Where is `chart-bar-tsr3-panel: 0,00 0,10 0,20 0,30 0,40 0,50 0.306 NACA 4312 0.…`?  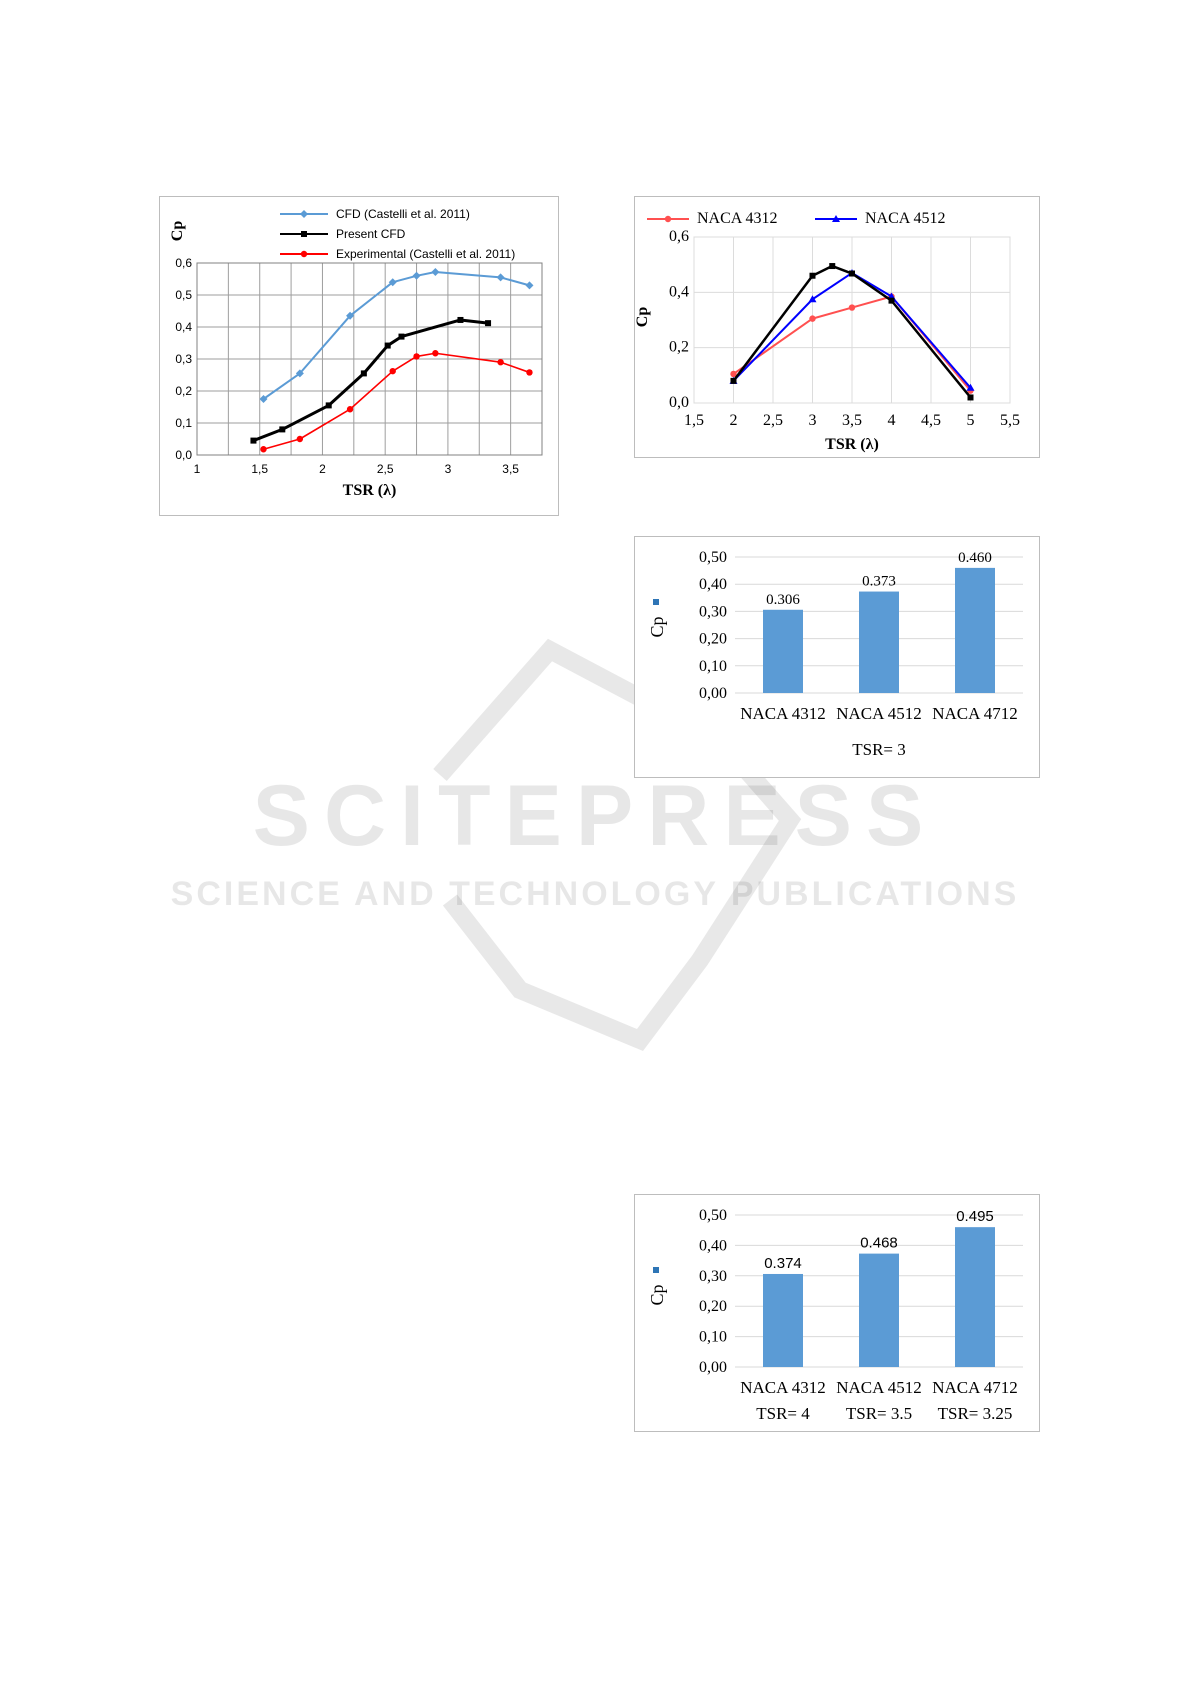
chart-bar-tsr3-panel: 0,00 0,10 0,20 0,30 0,40 0,50 0.306 NACA 4312 0.… is located at coordinates (837, 657).